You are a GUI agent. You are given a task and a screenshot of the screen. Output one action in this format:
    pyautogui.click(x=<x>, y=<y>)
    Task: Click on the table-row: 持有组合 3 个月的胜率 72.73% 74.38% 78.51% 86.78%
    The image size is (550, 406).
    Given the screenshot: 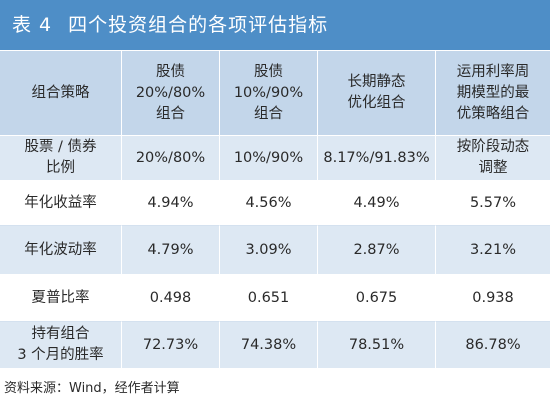 What is the action you would take?
    pyautogui.click(x=275, y=345)
    